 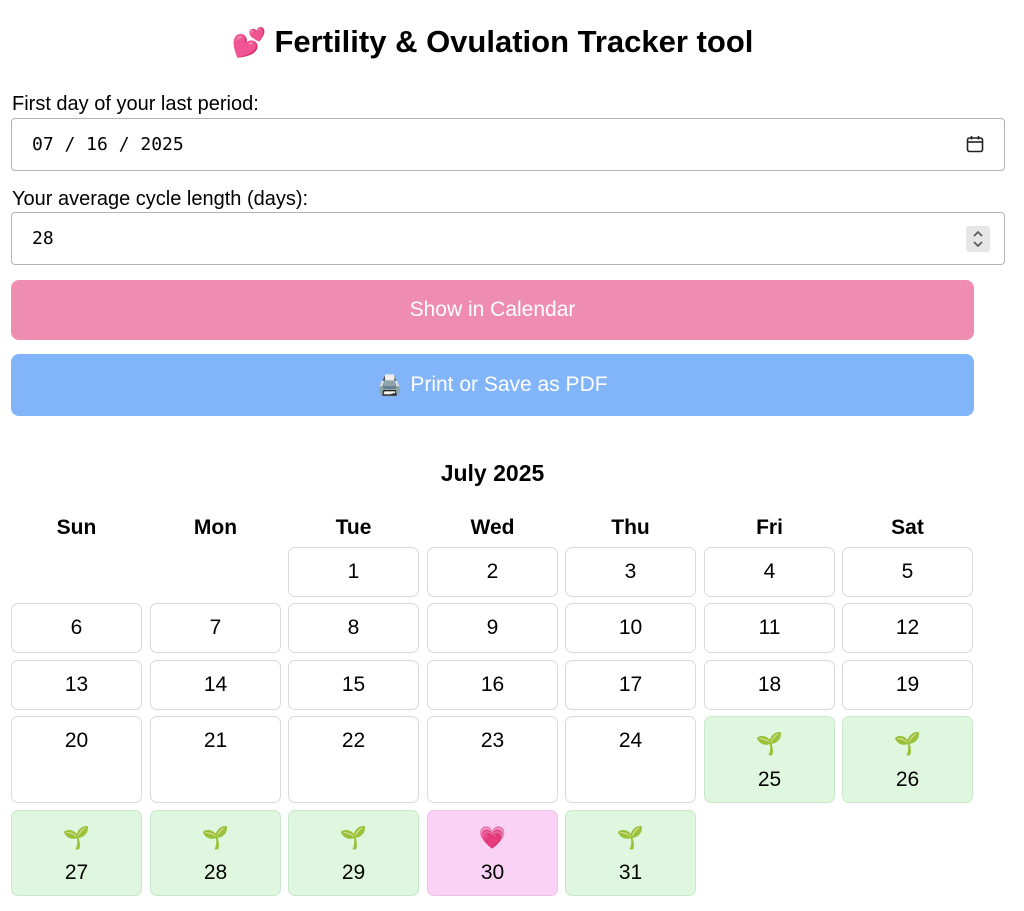 What do you see at coordinates (630, 527) in the screenshot?
I see `weekday-thu: Thu` at bounding box center [630, 527].